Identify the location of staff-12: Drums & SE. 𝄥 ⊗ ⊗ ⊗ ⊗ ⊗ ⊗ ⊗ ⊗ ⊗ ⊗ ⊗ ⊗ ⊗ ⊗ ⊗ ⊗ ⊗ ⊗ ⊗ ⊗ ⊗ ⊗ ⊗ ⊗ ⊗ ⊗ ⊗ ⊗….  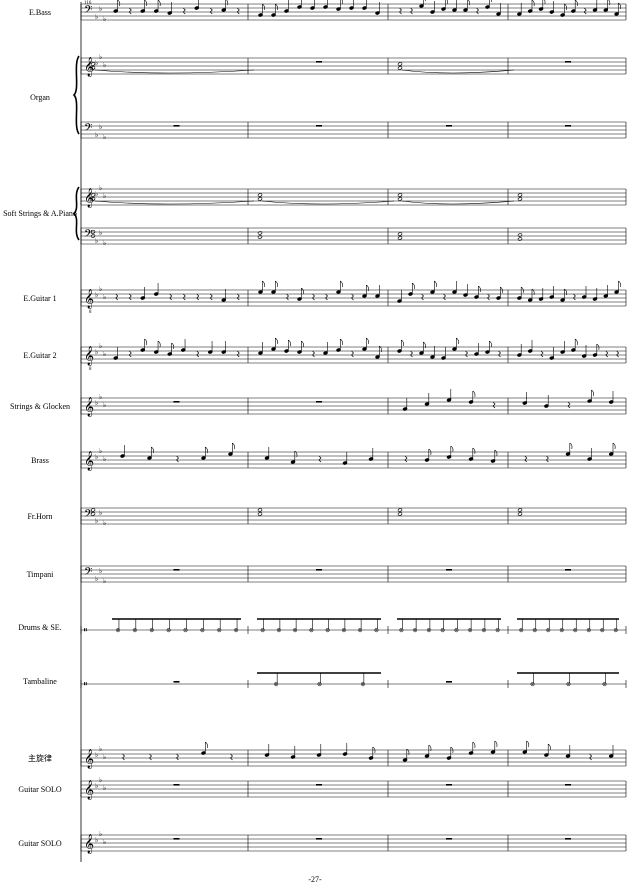
(322, 627).